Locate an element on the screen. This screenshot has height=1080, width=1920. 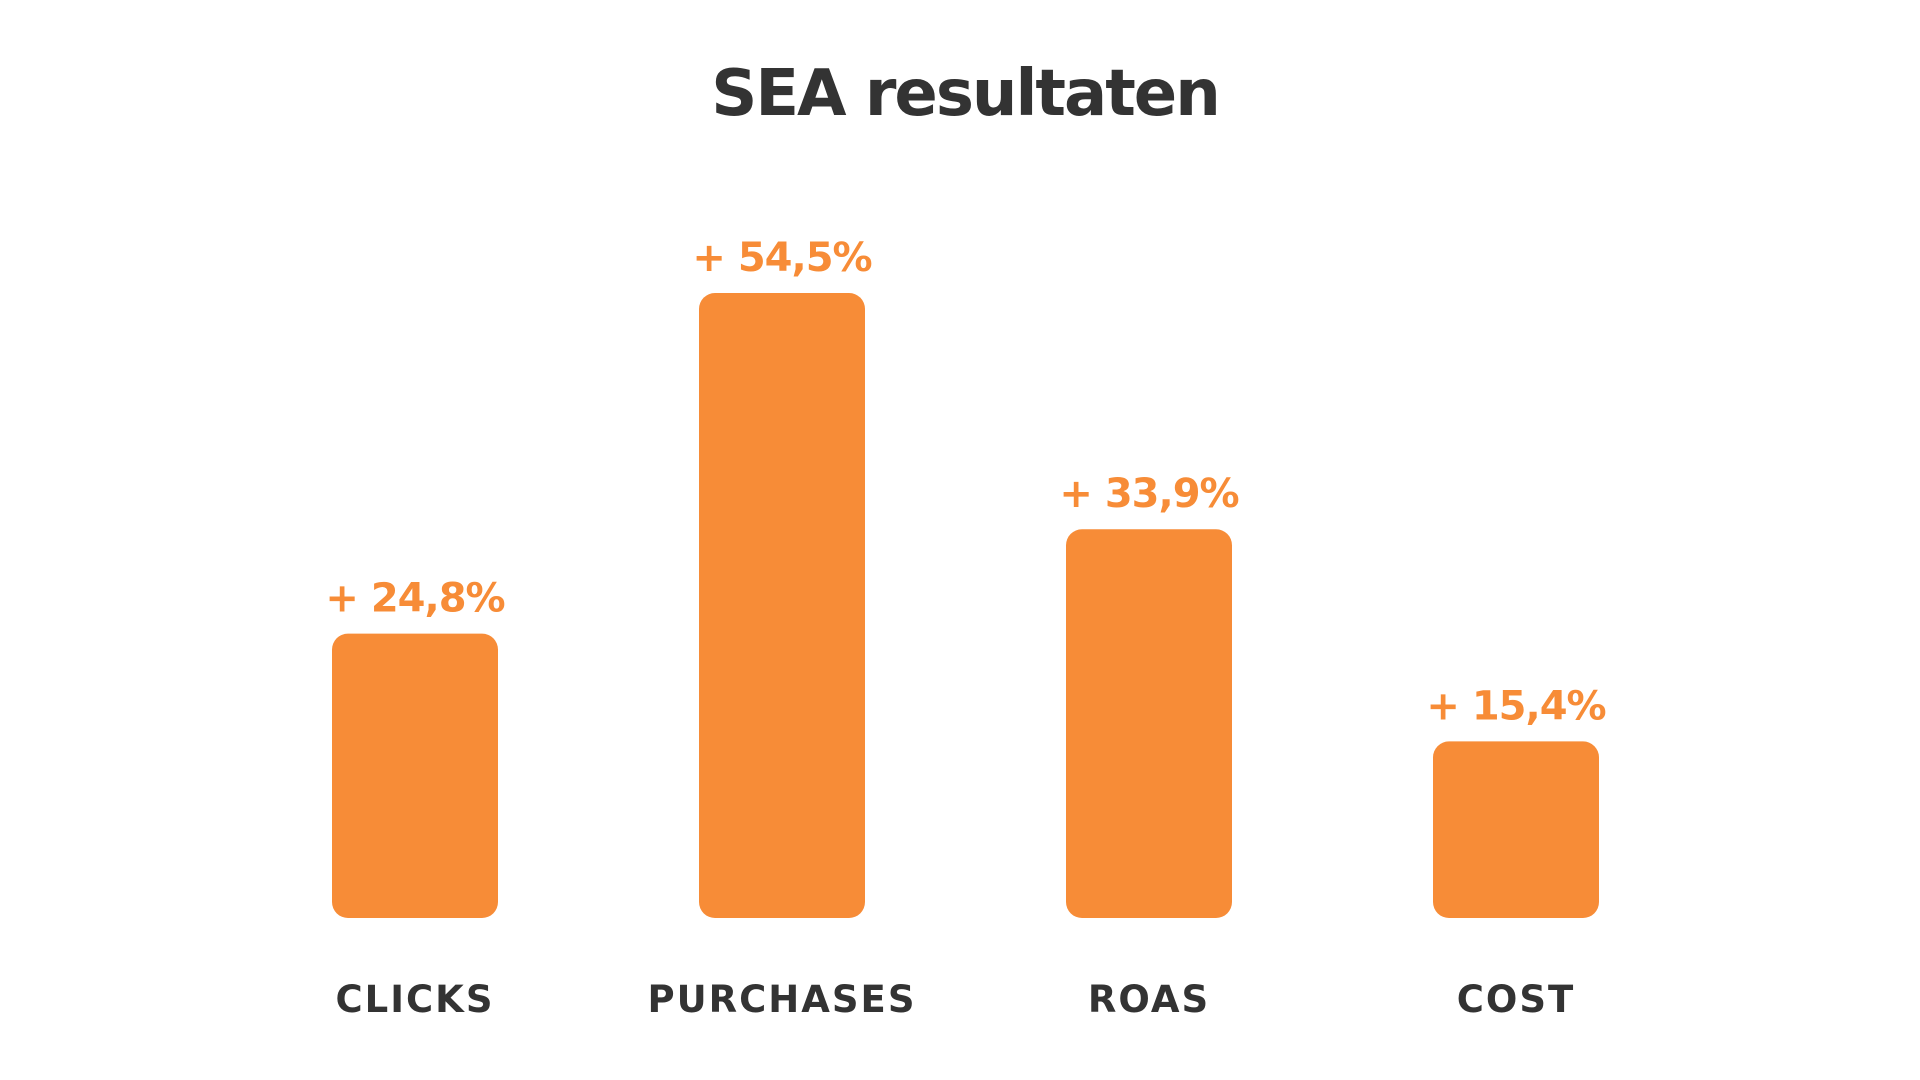
chart-title: SEA resultaten is located at coordinates (965, 94).